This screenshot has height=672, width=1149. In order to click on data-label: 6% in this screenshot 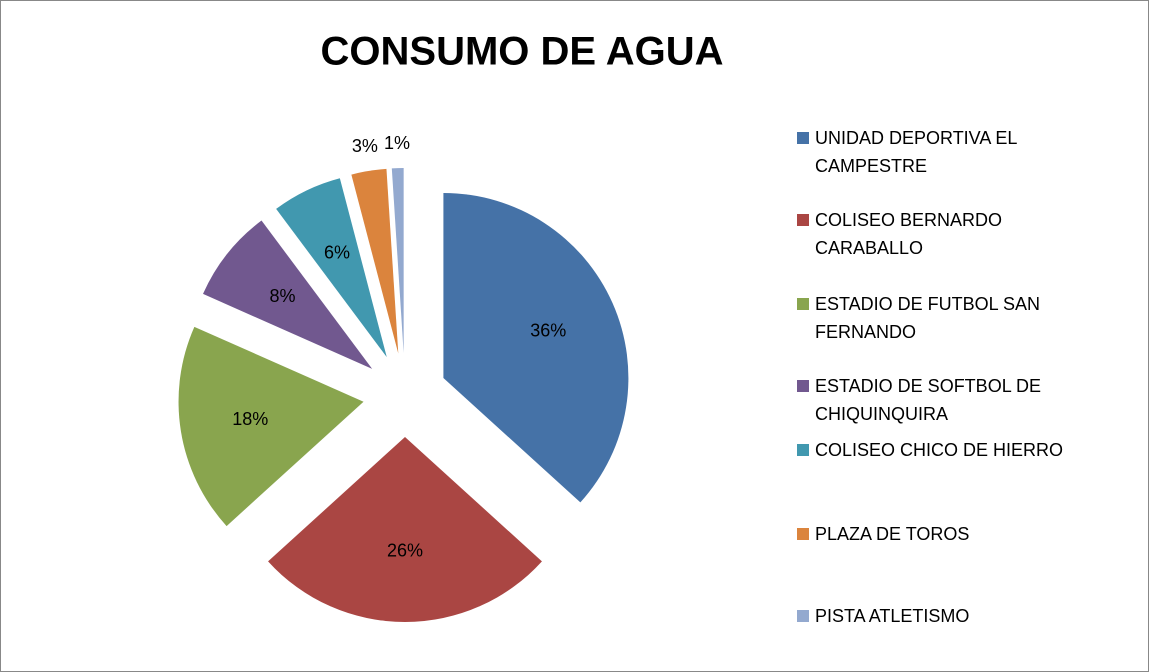, I will do `click(337, 253)`.